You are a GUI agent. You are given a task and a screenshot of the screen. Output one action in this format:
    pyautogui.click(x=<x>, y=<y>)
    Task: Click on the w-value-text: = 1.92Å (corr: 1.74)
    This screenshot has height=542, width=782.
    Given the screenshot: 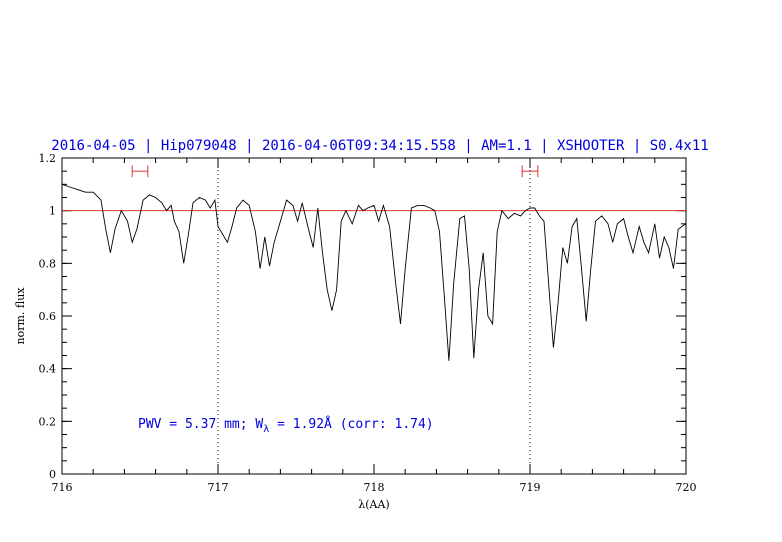 What is the action you would take?
    pyautogui.click(x=351, y=424)
    